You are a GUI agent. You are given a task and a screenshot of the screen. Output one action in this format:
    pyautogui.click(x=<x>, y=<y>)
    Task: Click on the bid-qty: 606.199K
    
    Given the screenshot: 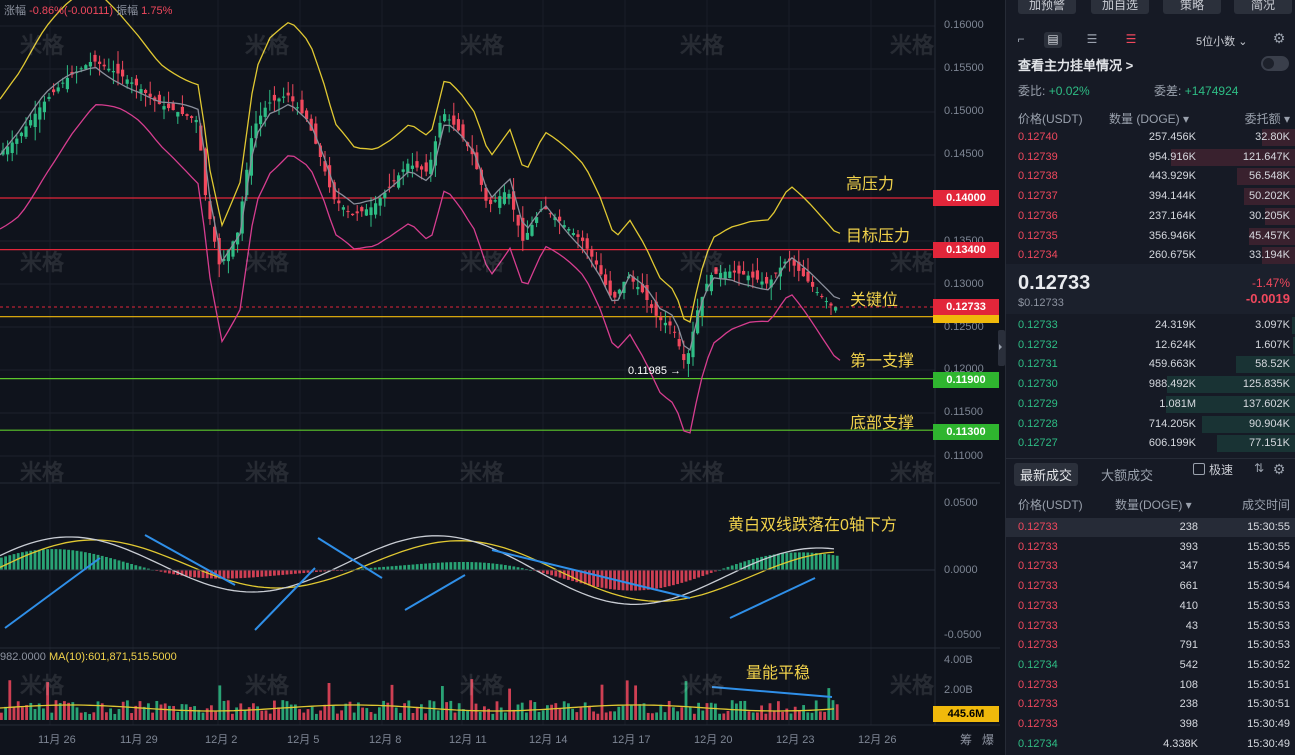 What is the action you would take?
    pyautogui.click(x=1172, y=443)
    